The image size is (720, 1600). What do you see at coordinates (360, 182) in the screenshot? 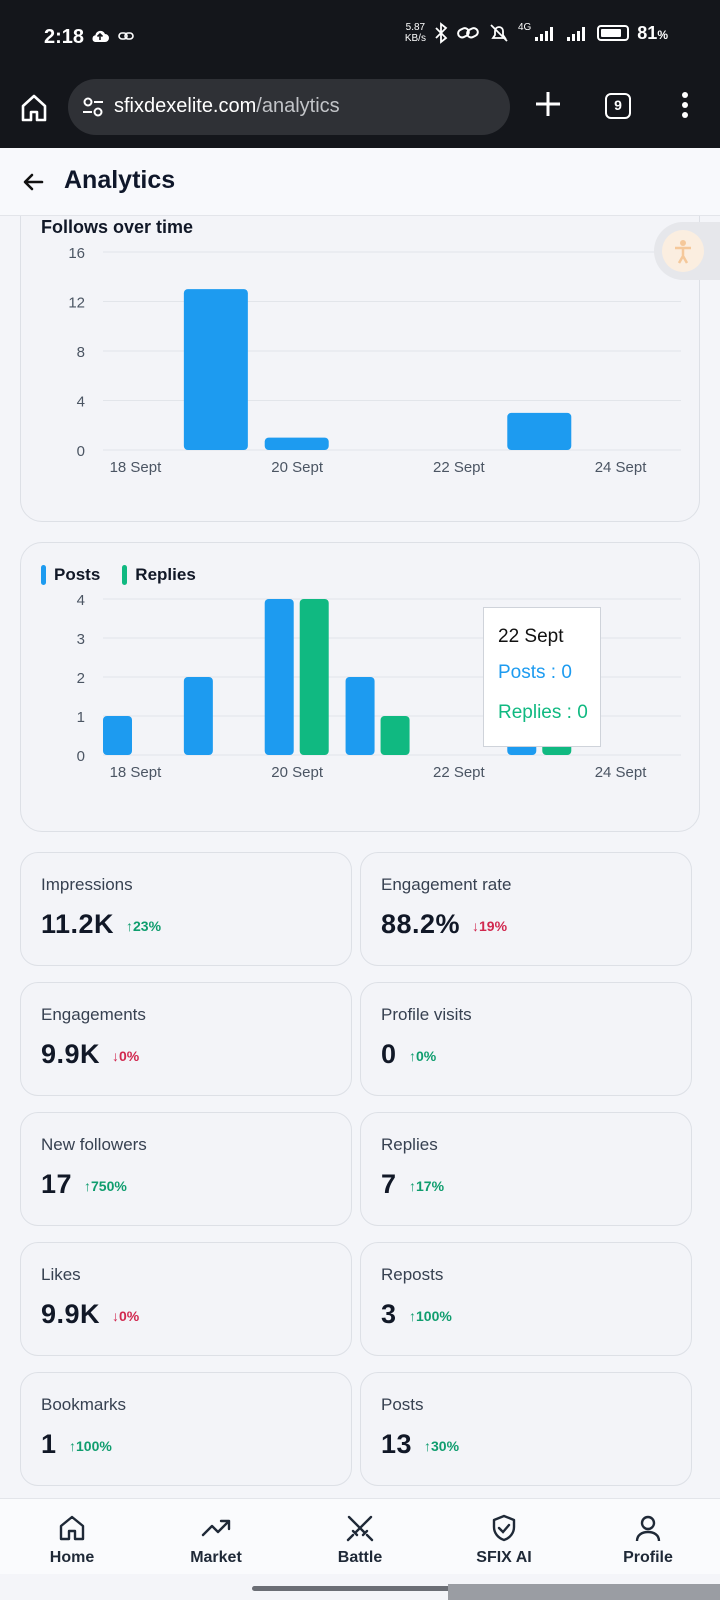
I see `app-header: Analytics` at bounding box center [360, 182].